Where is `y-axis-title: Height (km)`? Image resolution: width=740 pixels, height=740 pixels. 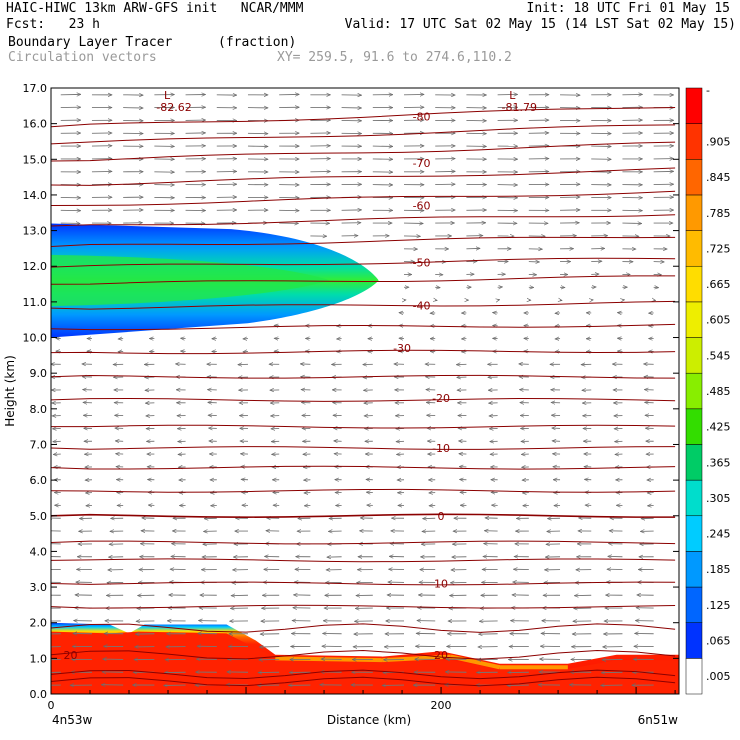
y-axis-title: Height (km) is located at coordinates (10, 390).